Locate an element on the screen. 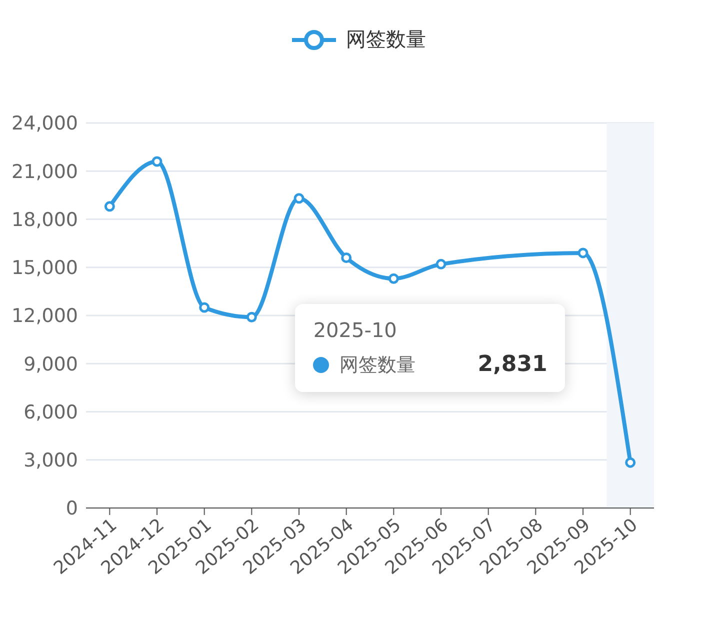 The image size is (716, 619). y-tick-label: 6,000 is located at coordinates (51, 412).